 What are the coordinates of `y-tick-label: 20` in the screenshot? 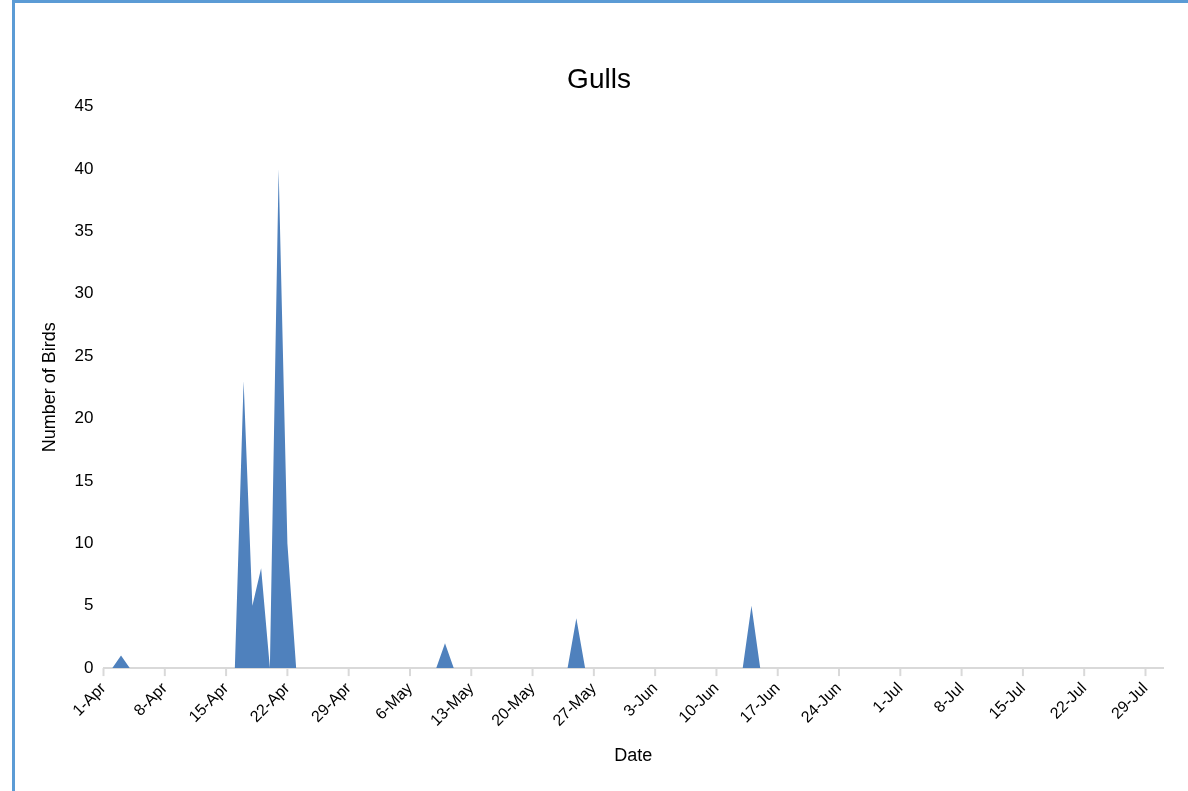 It's located at (84, 418).